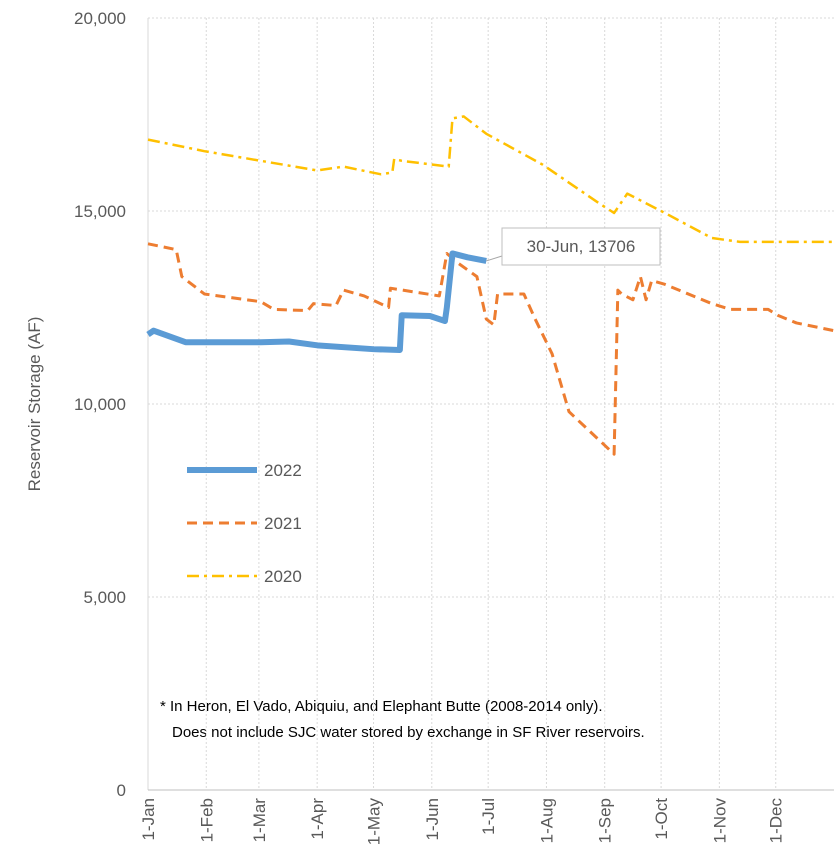  What do you see at coordinates (259, 820) in the screenshot?
I see `x-tick-label: 1-Mar` at bounding box center [259, 820].